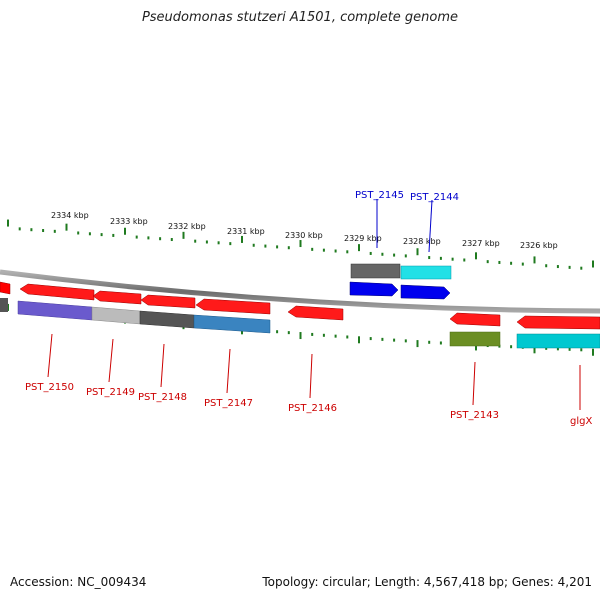 This screenshot has width=600, height=600. I want to click on forward-strand-genes, so click(300, 296).